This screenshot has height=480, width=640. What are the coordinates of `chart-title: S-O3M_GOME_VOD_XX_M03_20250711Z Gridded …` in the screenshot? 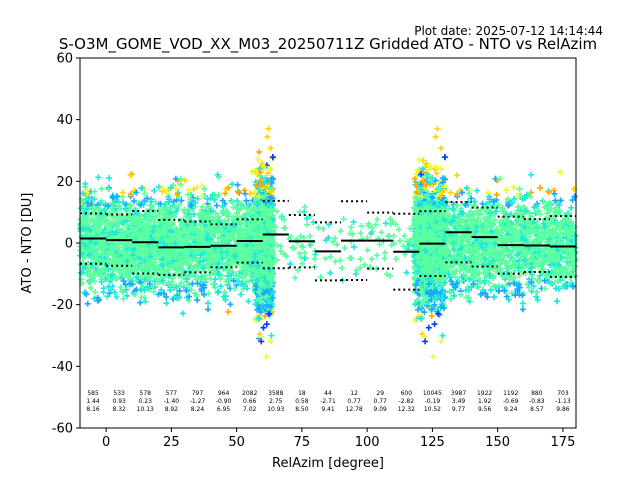 It's located at (328, 44).